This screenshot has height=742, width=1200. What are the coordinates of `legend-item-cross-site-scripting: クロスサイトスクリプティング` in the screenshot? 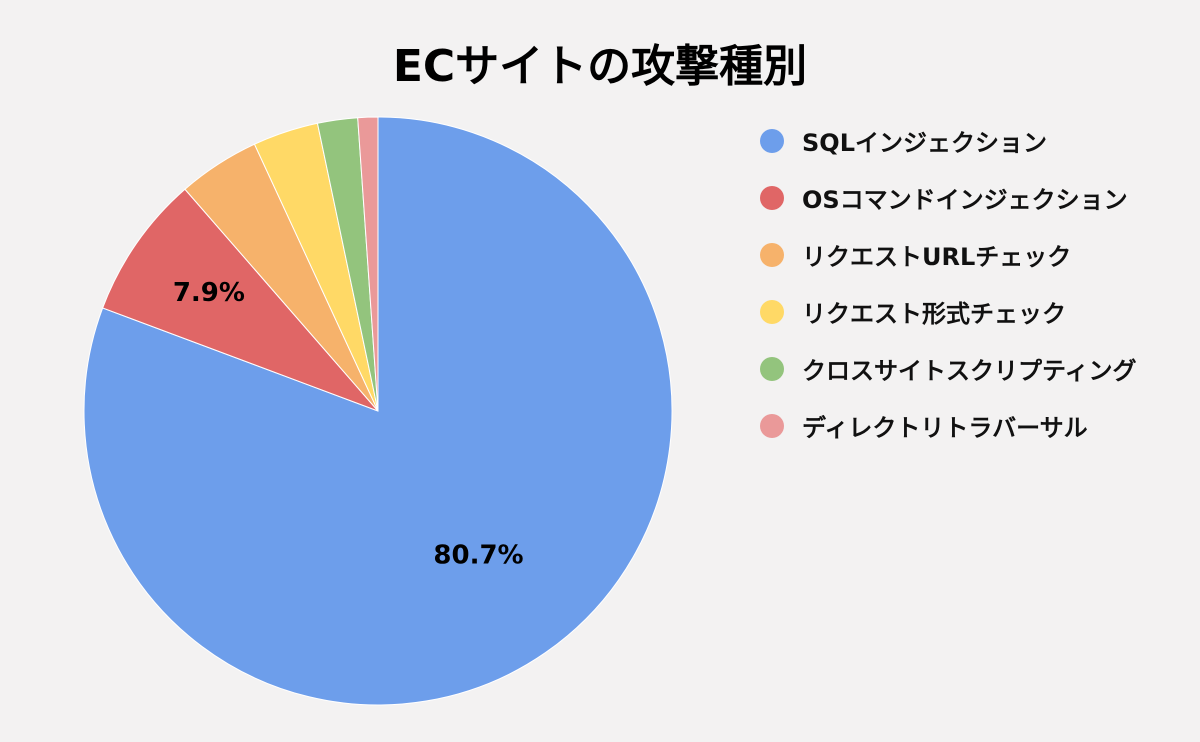 It's located at (948, 368).